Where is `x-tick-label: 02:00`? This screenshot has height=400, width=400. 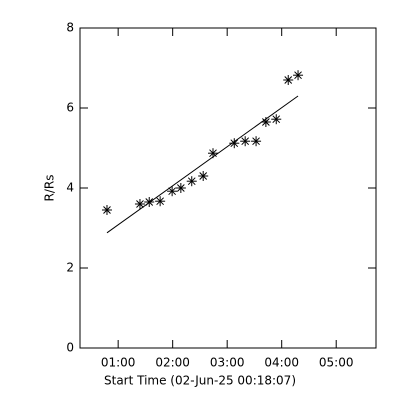
x-tick-label: 02:00 is located at coordinates (172, 363).